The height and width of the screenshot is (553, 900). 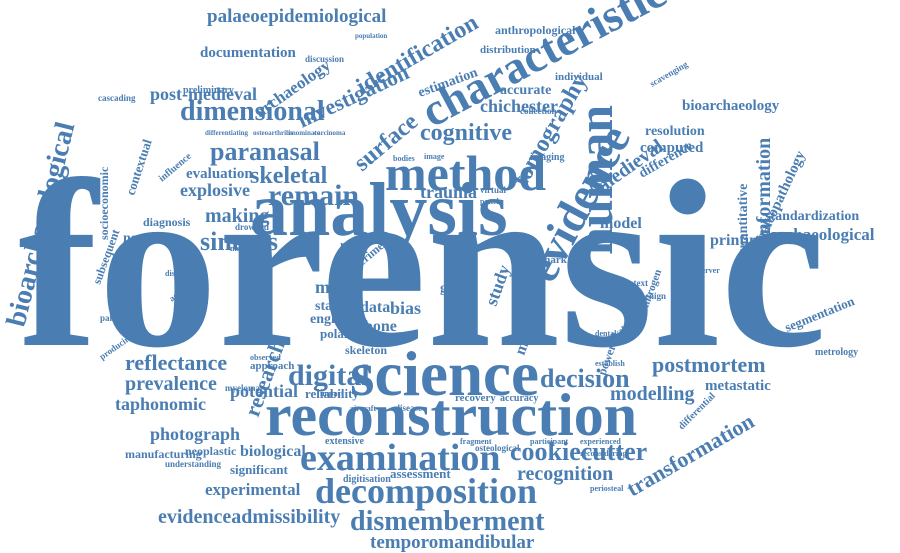 I want to click on word: cookiecutter, so click(x=578, y=451).